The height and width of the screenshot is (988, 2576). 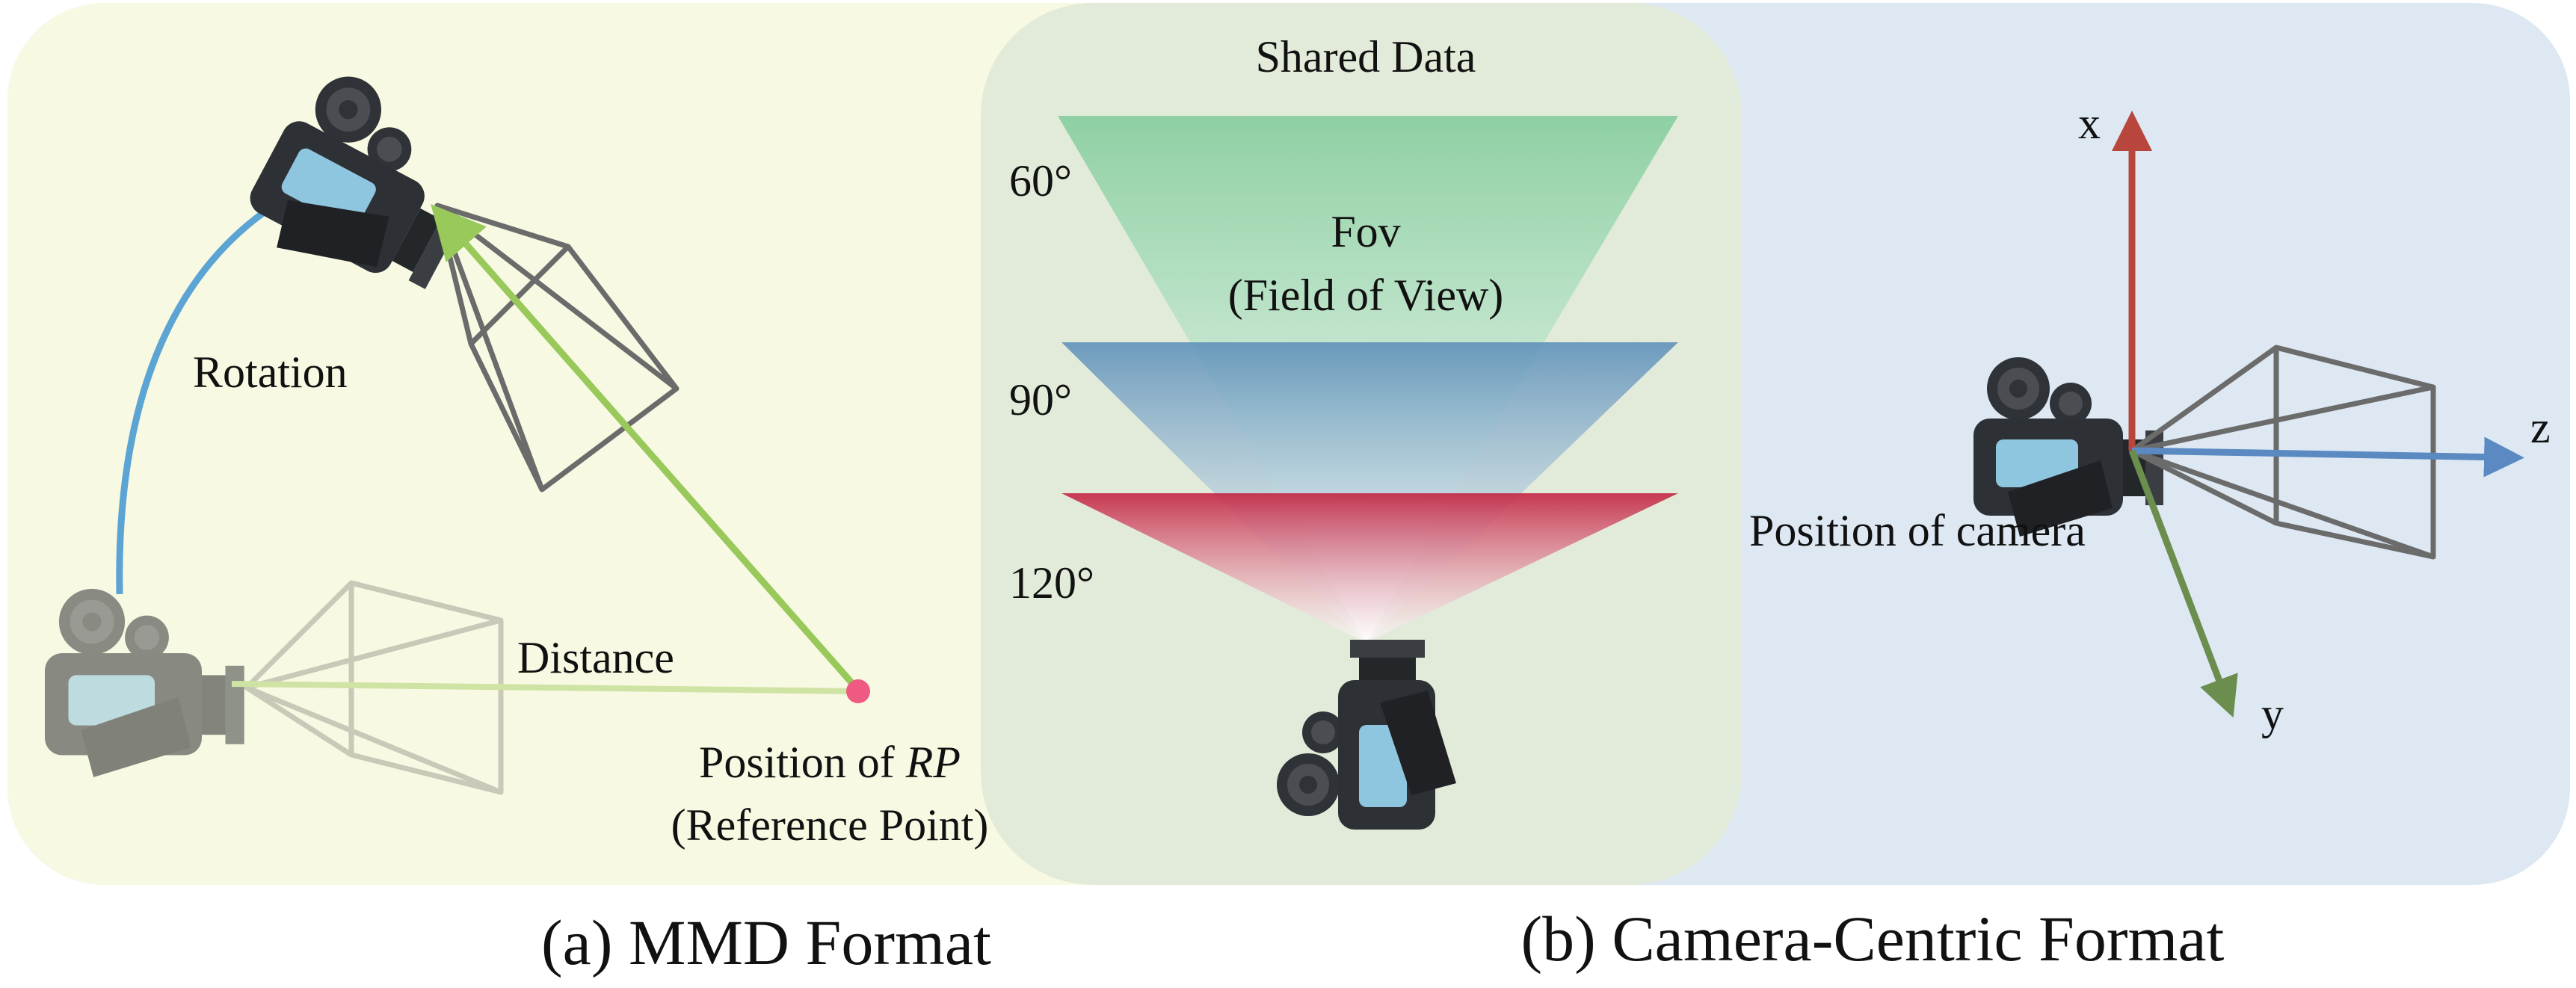 What do you see at coordinates (2183, 583) in the screenshot?
I see `axis-y-arrow` at bounding box center [2183, 583].